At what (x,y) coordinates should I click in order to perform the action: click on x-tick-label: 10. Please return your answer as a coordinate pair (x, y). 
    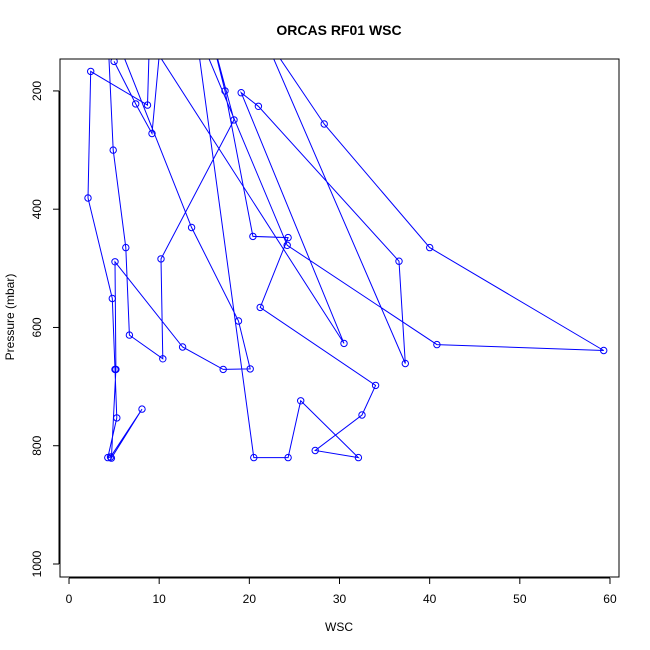
    Looking at the image, I should click on (159, 599).